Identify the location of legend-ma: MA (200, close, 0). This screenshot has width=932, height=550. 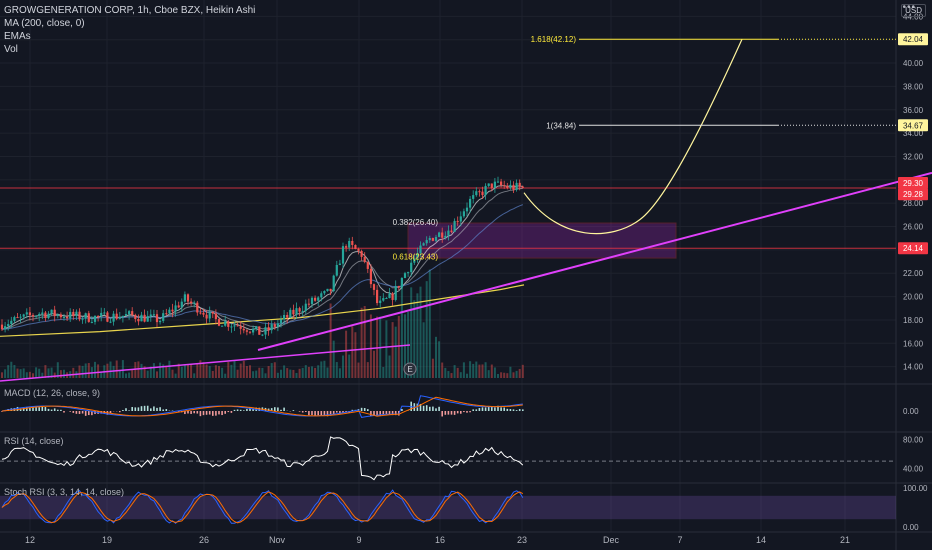
(44, 23).